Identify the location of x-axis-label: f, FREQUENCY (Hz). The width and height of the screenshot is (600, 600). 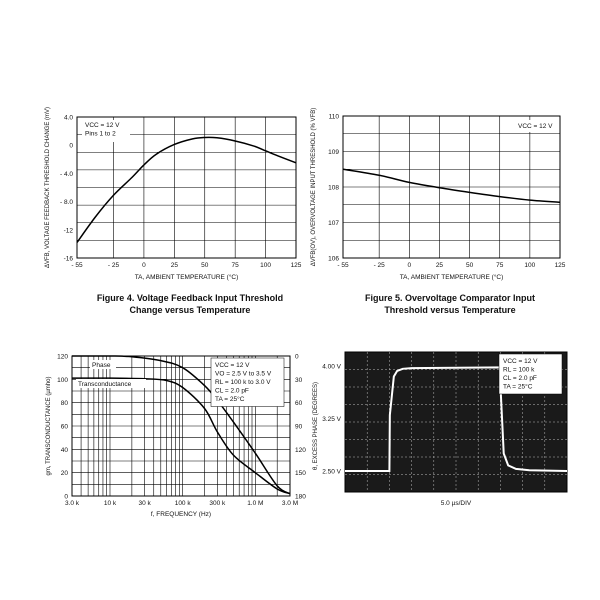
(181, 514).